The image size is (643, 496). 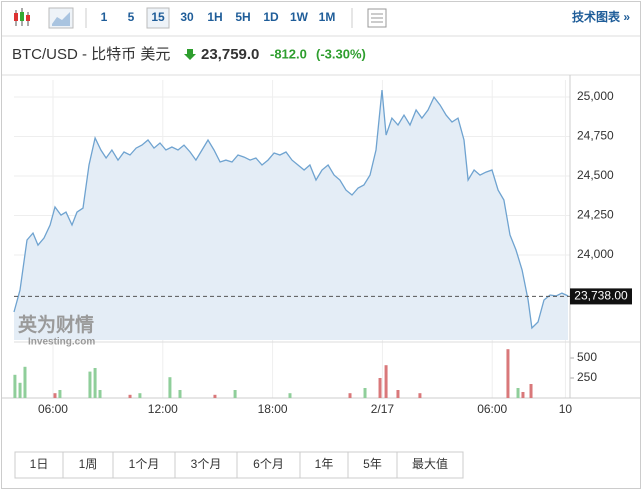 I want to click on range-label: 1年, so click(x=324, y=464).